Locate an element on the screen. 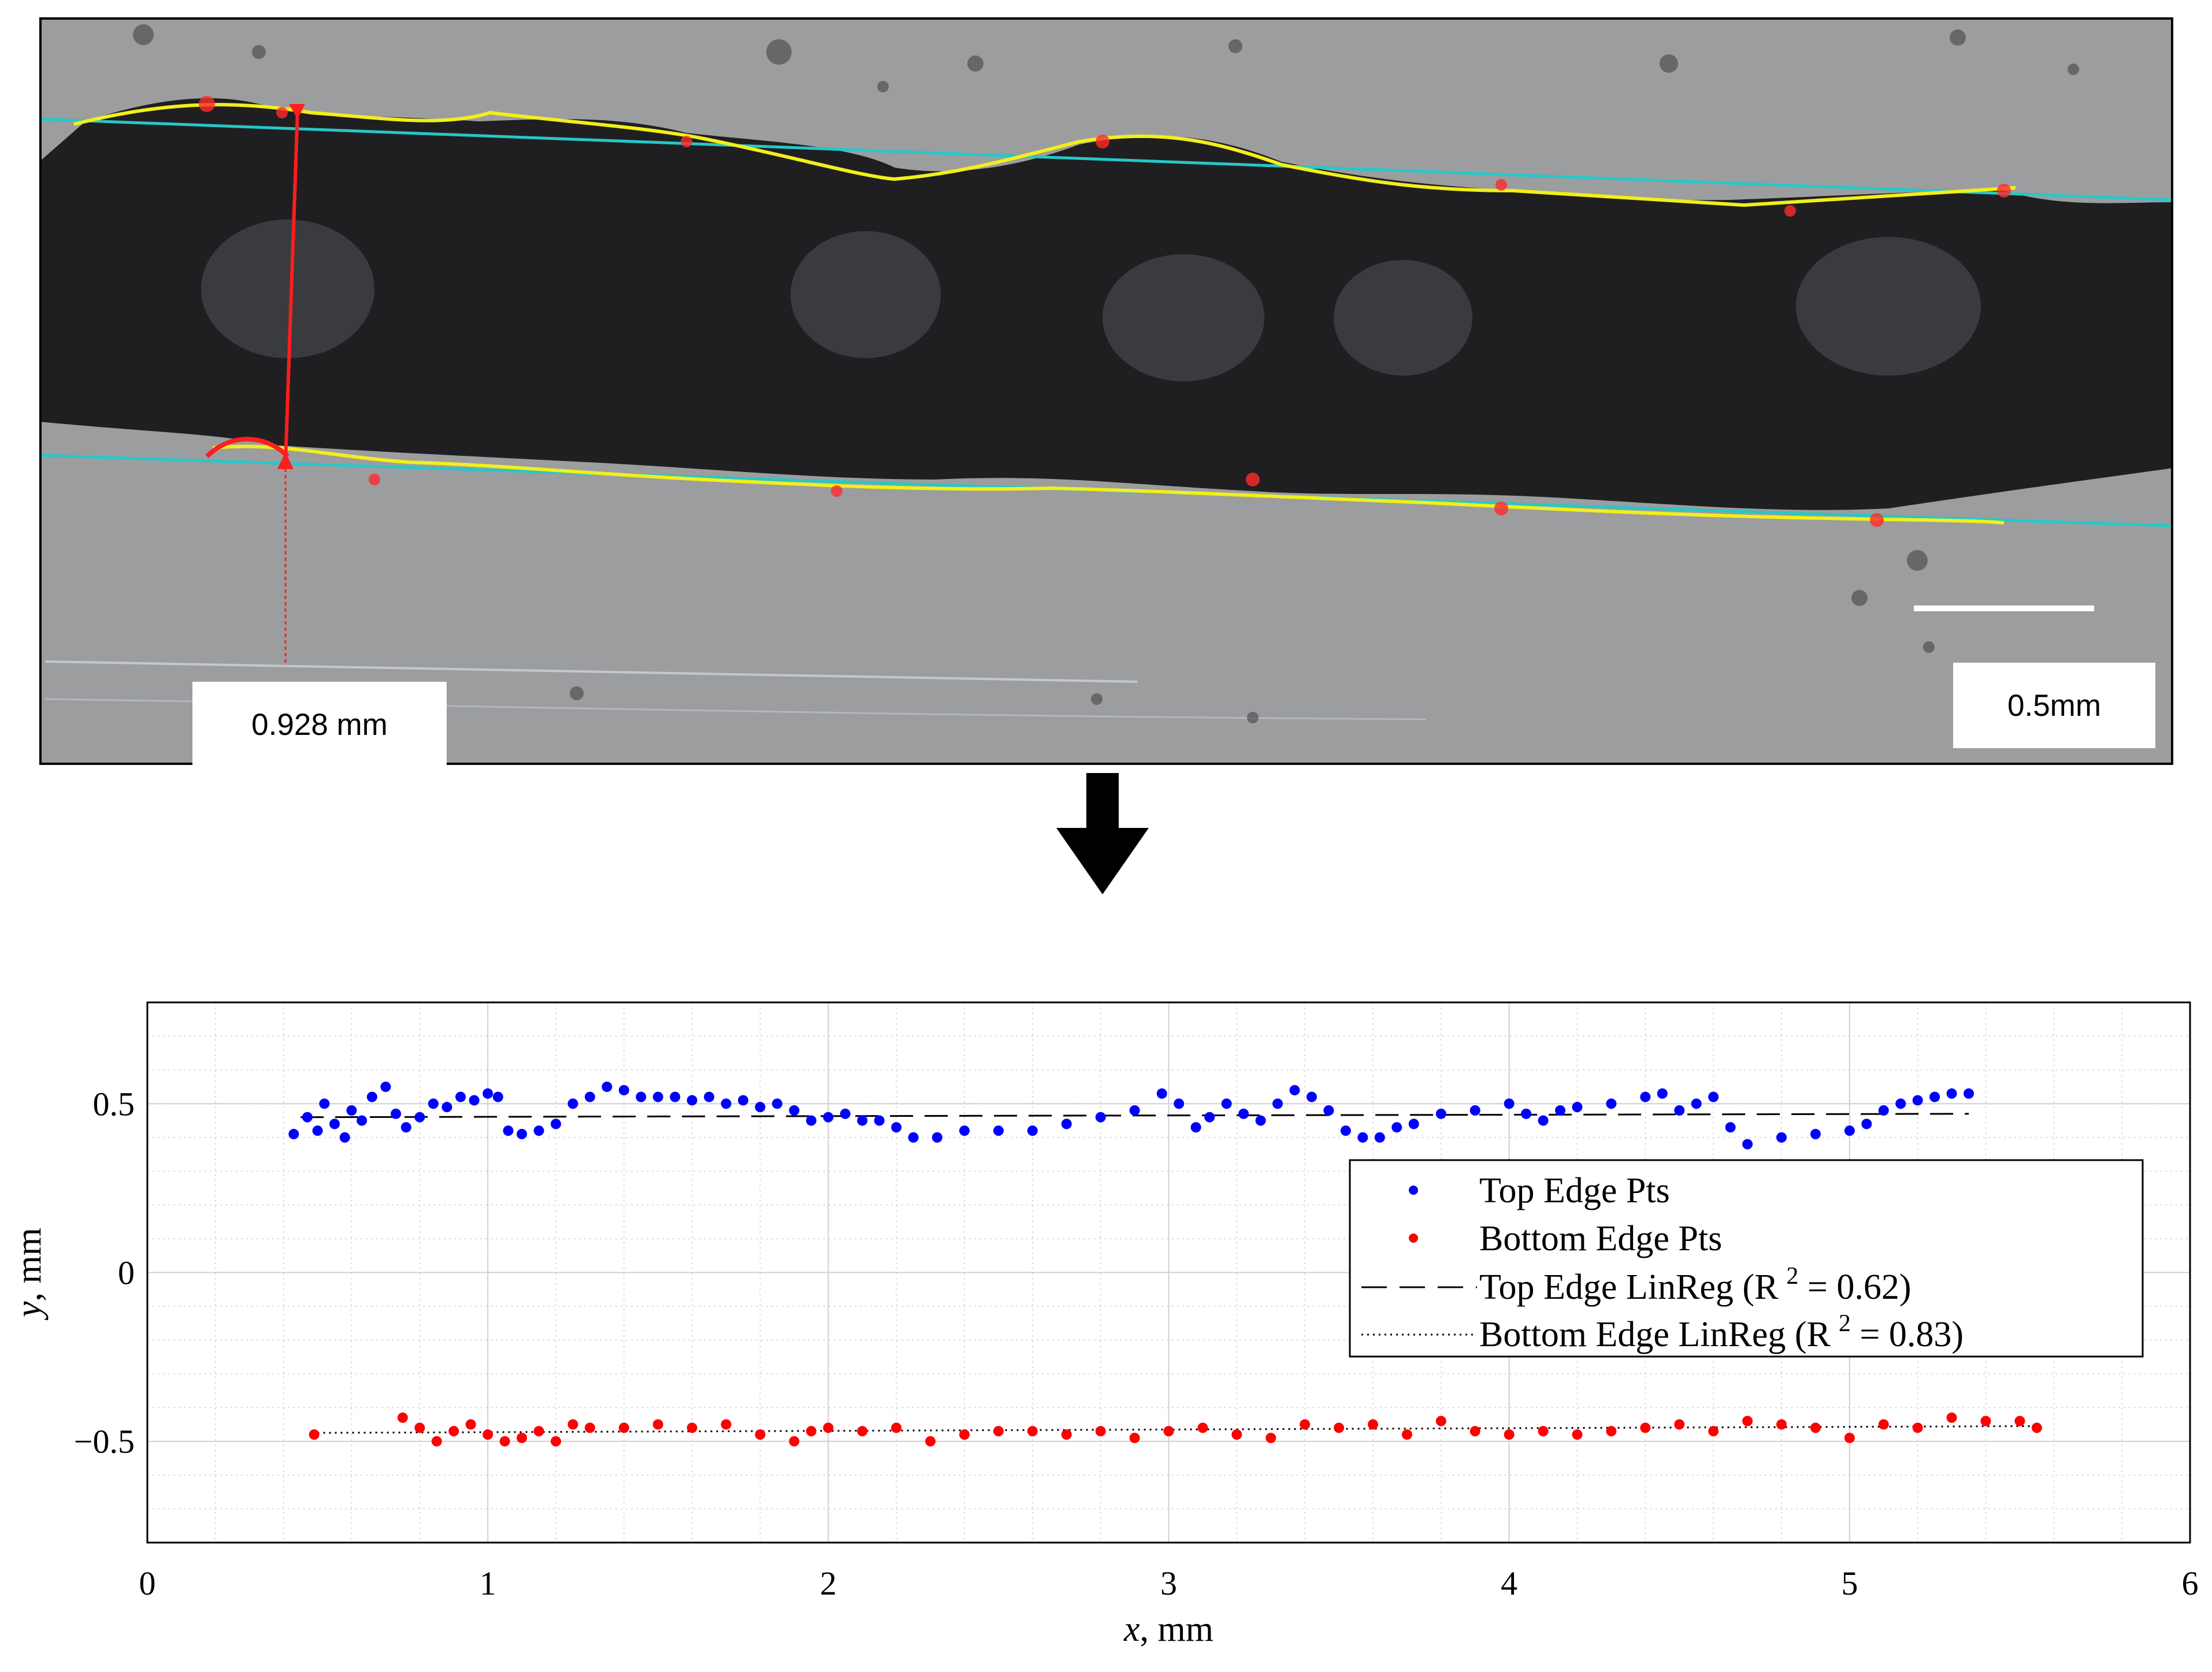  down-arrow-icon is located at coordinates (1102, 833).